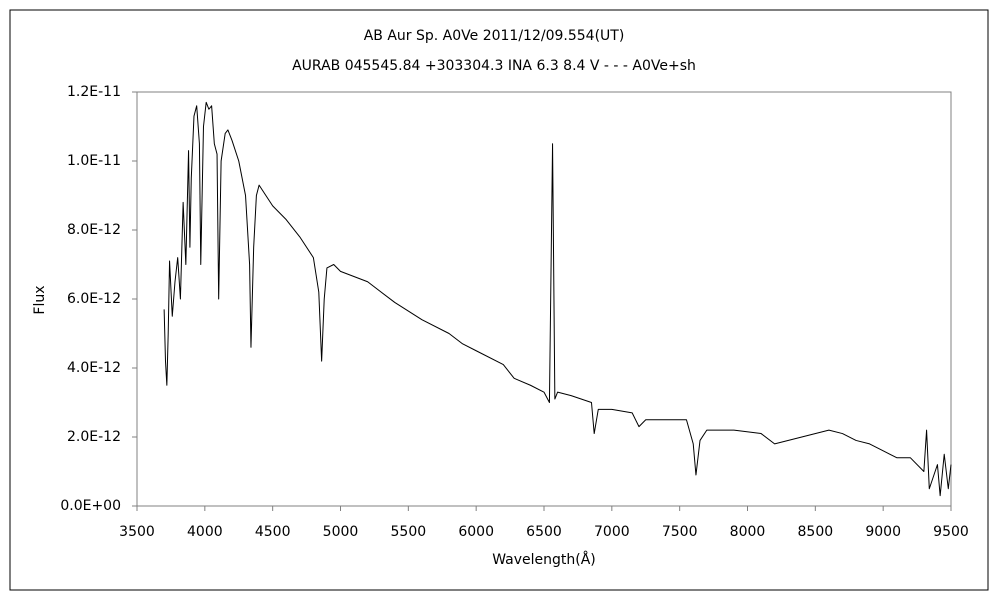 The image size is (1000, 600). Describe the element at coordinates (409, 532) in the screenshot. I see `x-tick-label: 5500` at that location.